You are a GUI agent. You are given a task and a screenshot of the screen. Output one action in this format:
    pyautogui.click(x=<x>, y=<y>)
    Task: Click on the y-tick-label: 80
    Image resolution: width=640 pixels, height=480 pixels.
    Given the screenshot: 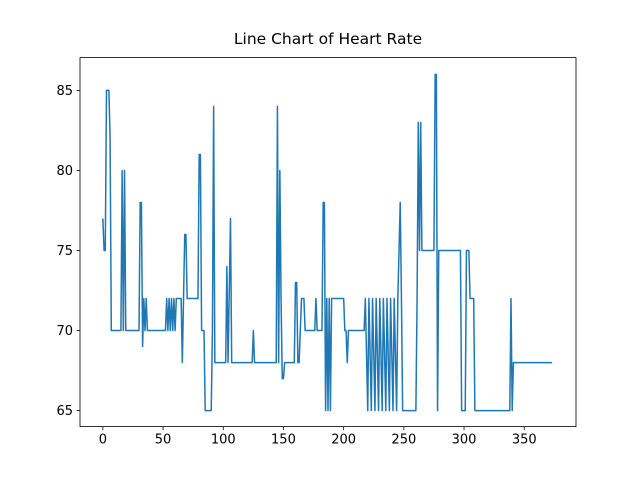 What is the action you would take?
    pyautogui.click(x=64, y=171)
    